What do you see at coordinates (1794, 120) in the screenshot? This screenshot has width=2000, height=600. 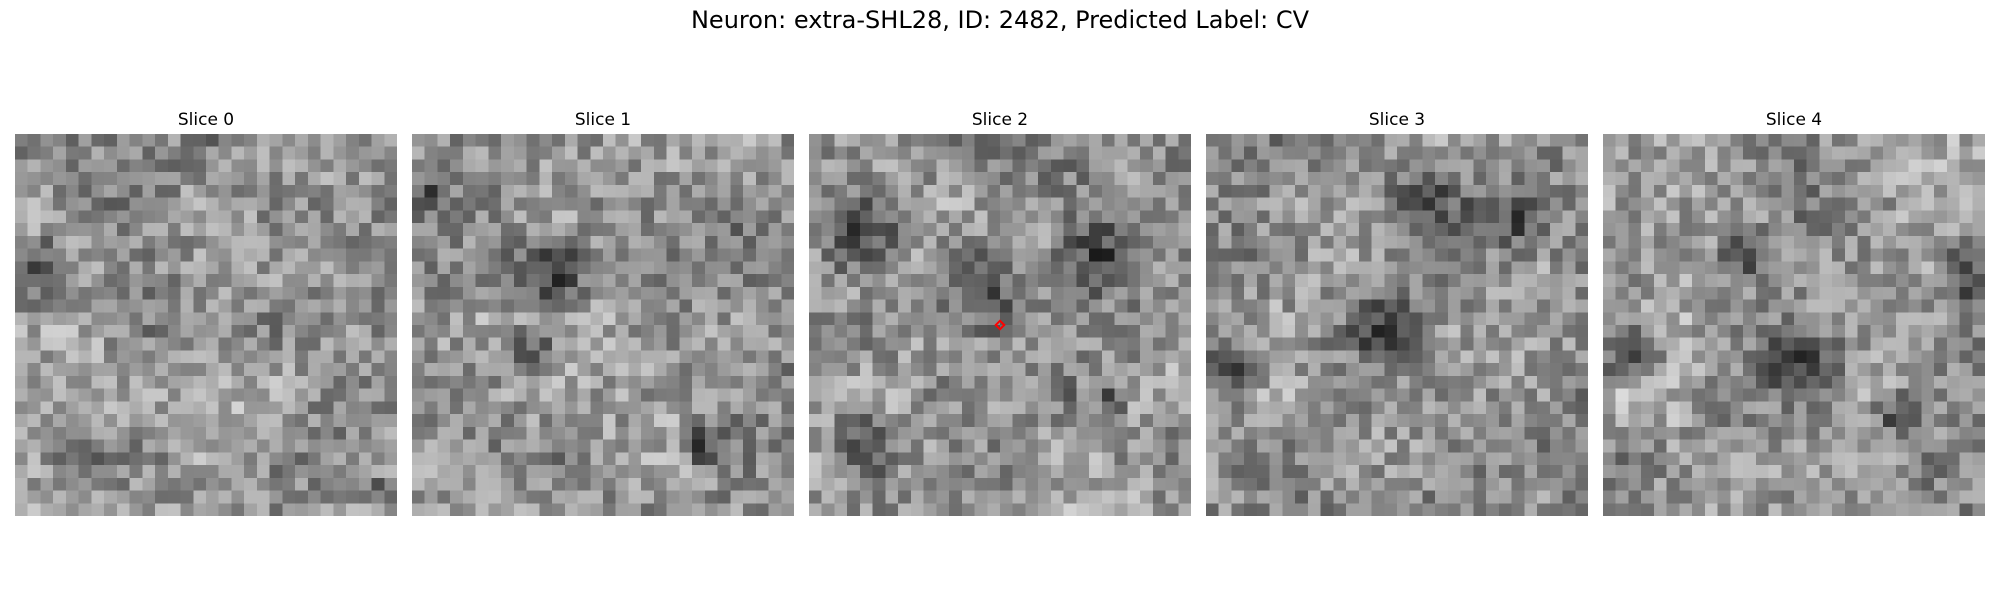 I see `slice-label: Slice 4` at bounding box center [1794, 120].